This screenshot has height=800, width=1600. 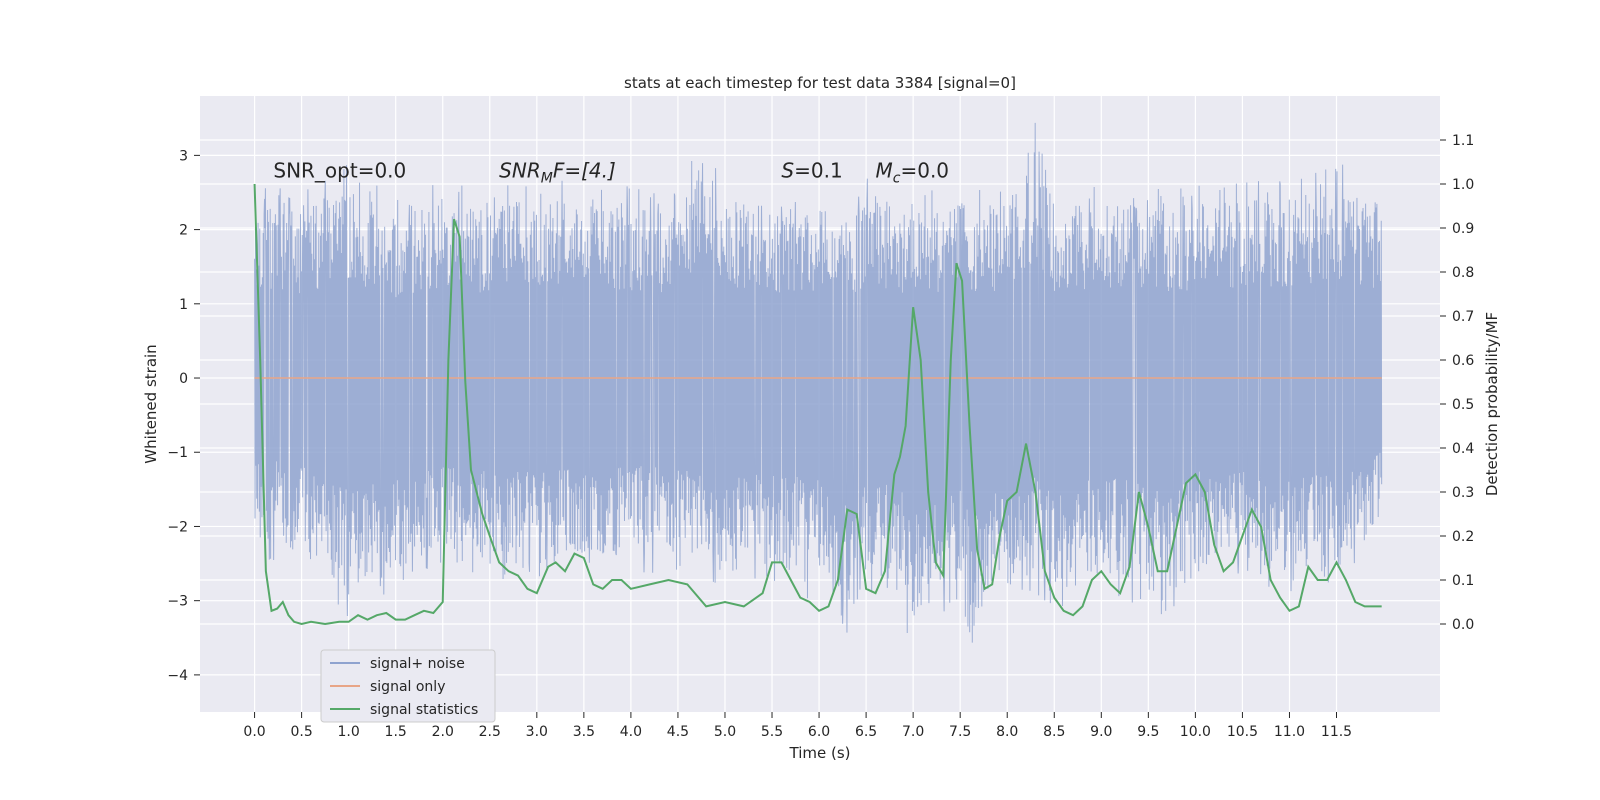 What do you see at coordinates (1336, 732) in the screenshot?
I see `x-tick-label: 11.5` at bounding box center [1336, 732].